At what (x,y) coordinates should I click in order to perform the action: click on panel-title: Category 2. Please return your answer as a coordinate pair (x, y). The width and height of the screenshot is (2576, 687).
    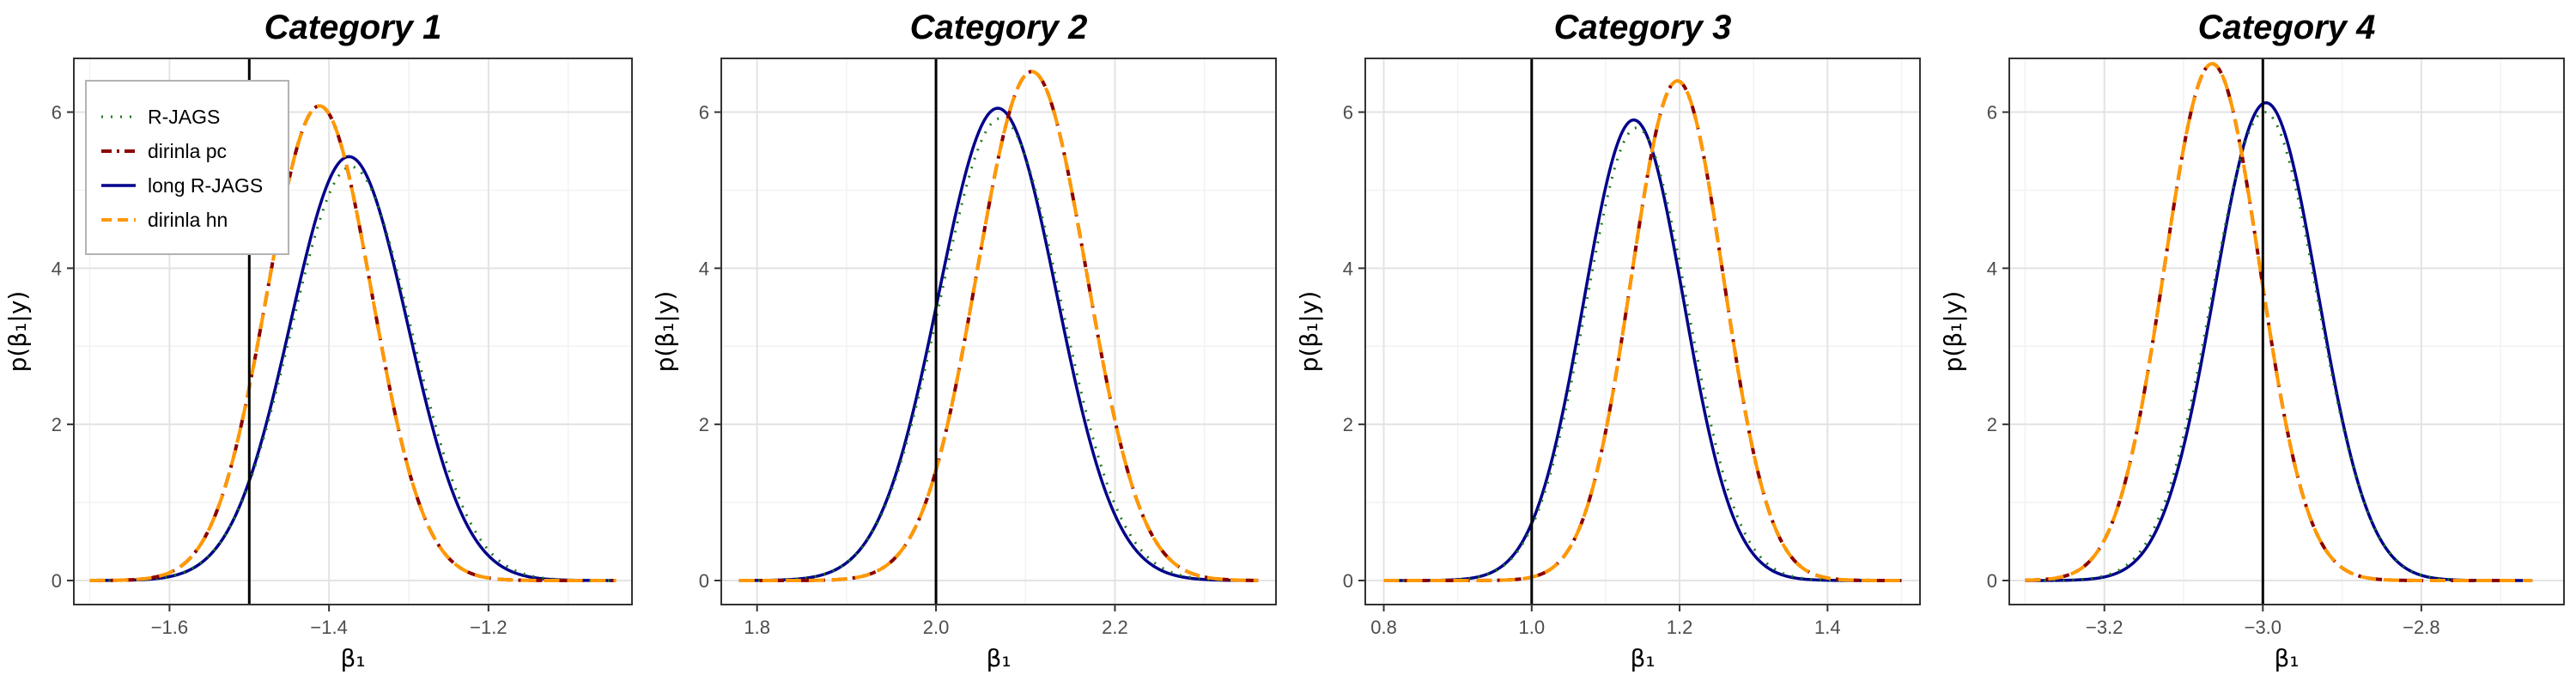
    Looking at the image, I should click on (999, 27).